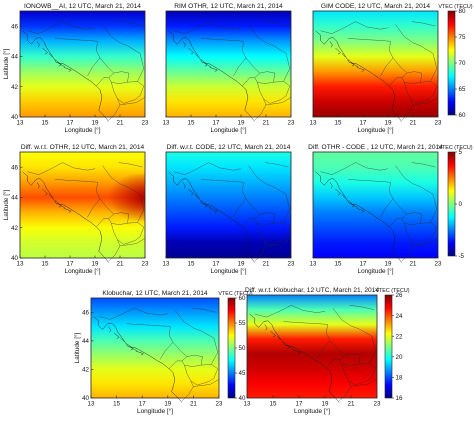 The height and width of the screenshot is (423, 474). What do you see at coordinates (462, 11) in the screenshot?
I see `colorbar-tick-label: 80` at bounding box center [462, 11].